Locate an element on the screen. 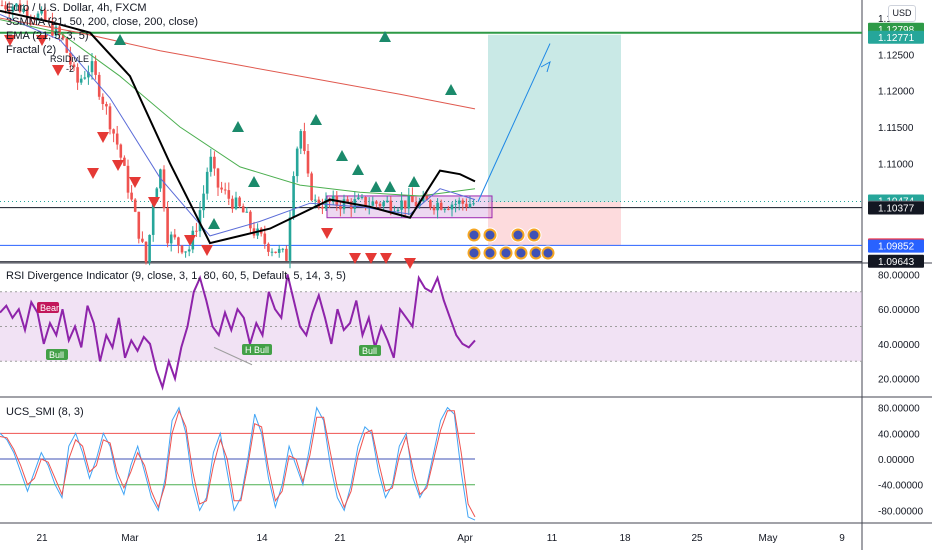 The image size is (932, 555). rsi-signal-label: Bear is located at coordinates (49, 308).